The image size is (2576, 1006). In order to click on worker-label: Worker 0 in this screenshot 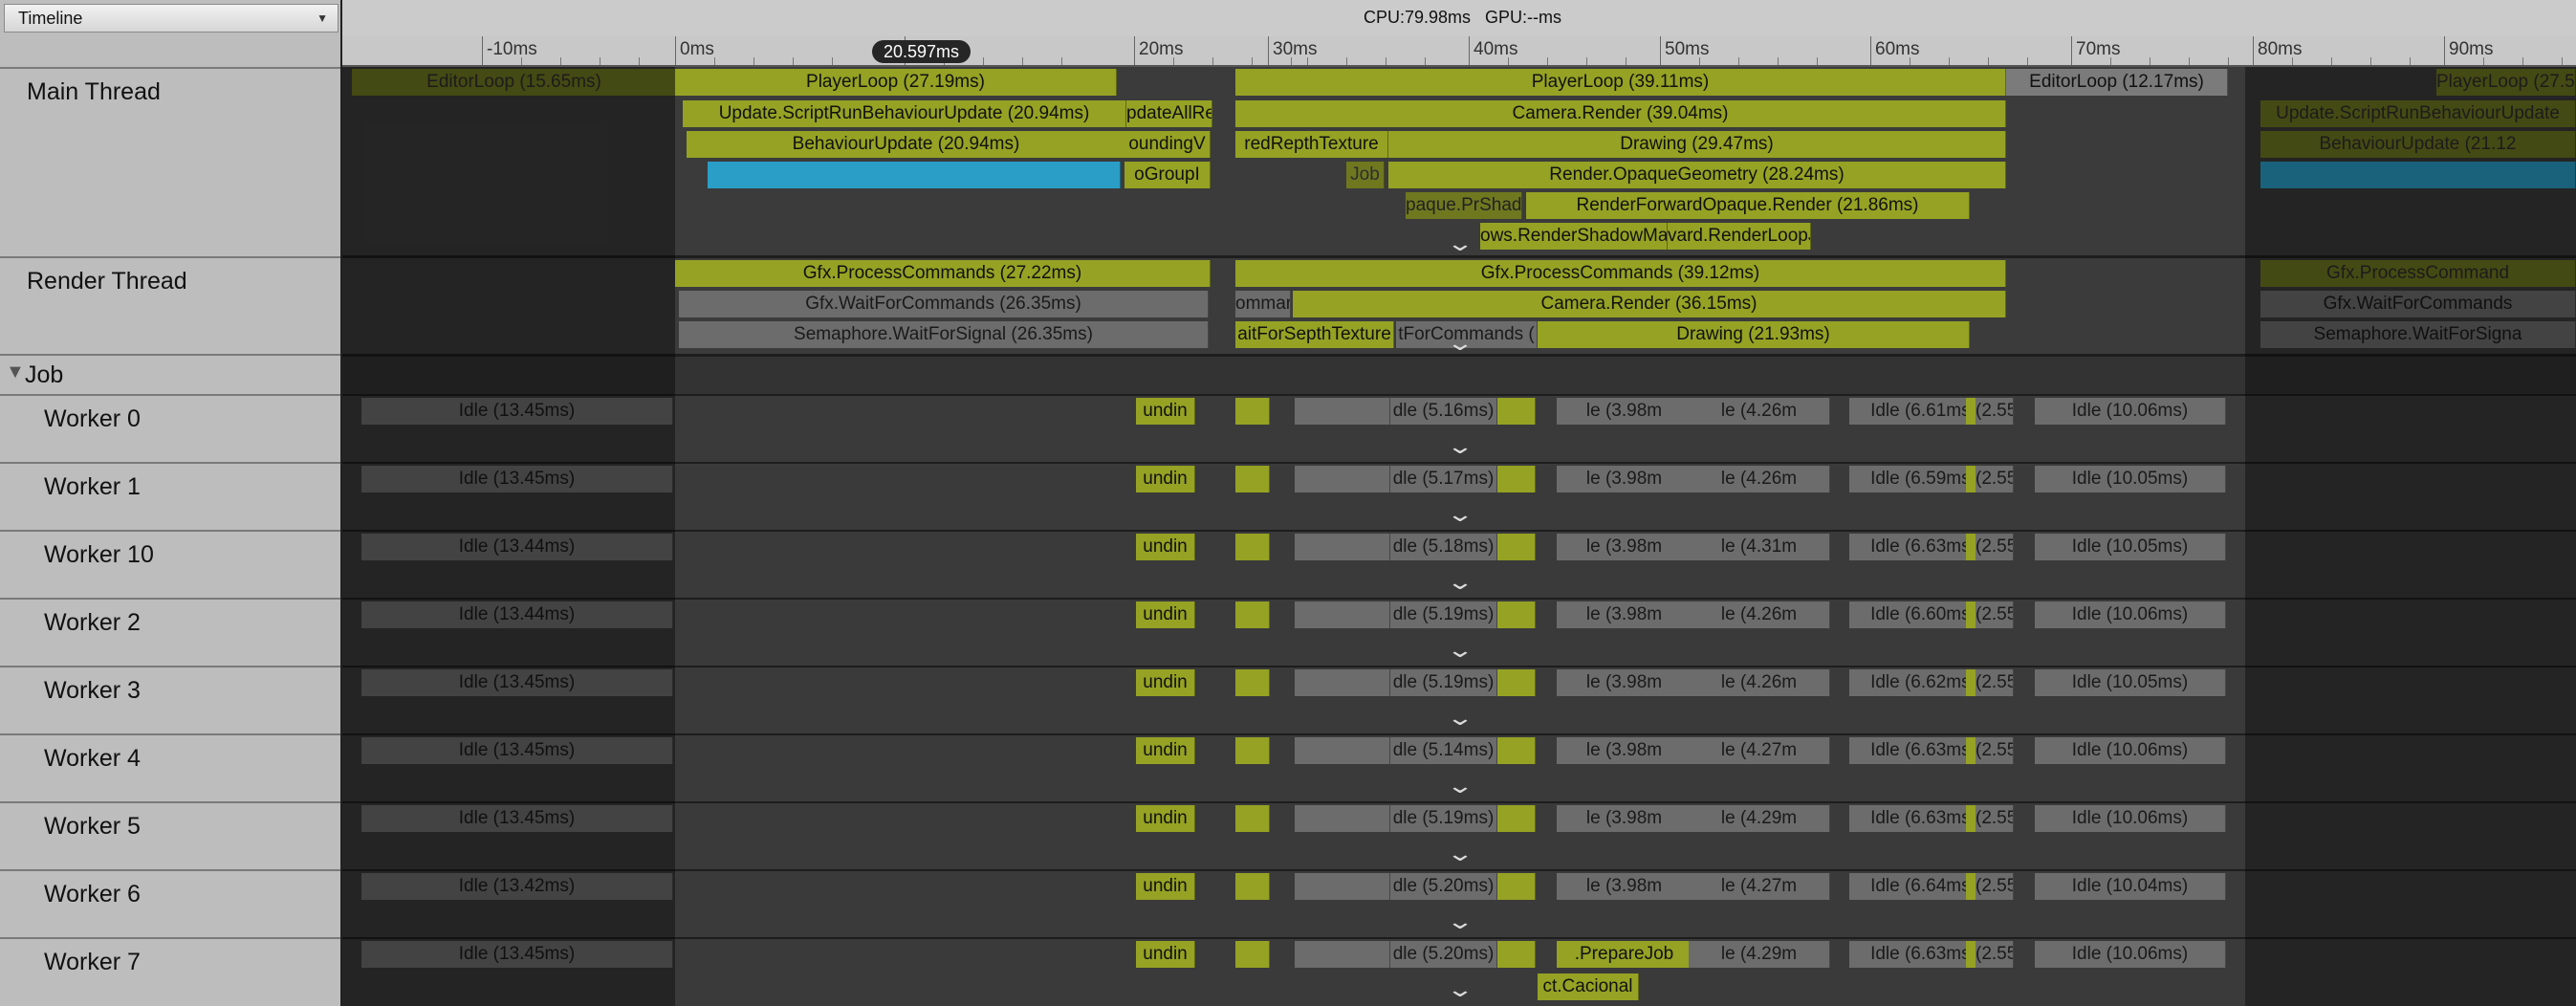, I will do `click(170, 428)`.